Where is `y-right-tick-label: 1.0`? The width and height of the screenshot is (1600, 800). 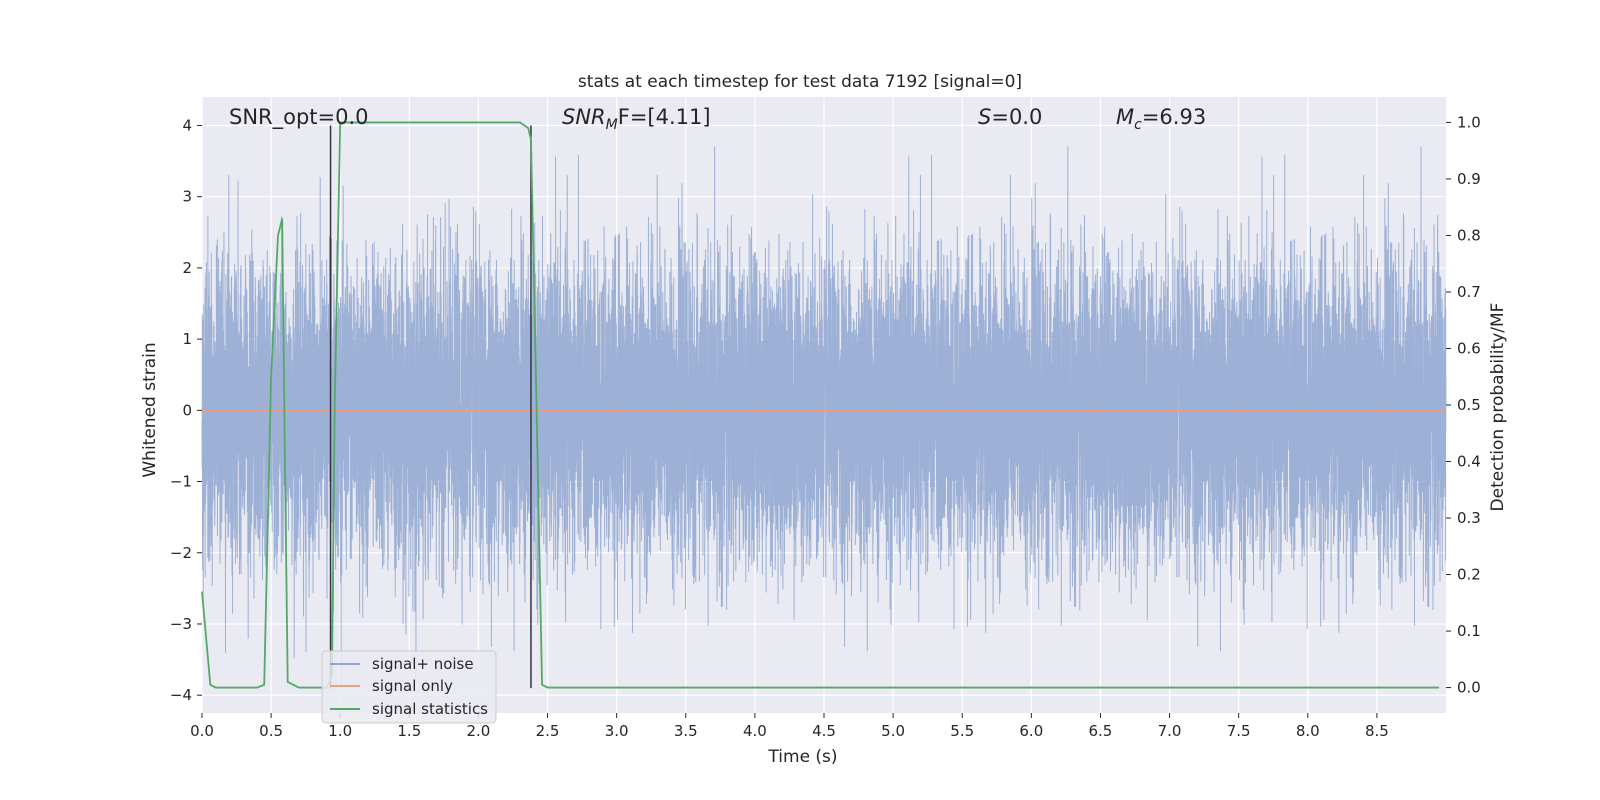
y-right-tick-label: 1.0 is located at coordinates (1469, 122).